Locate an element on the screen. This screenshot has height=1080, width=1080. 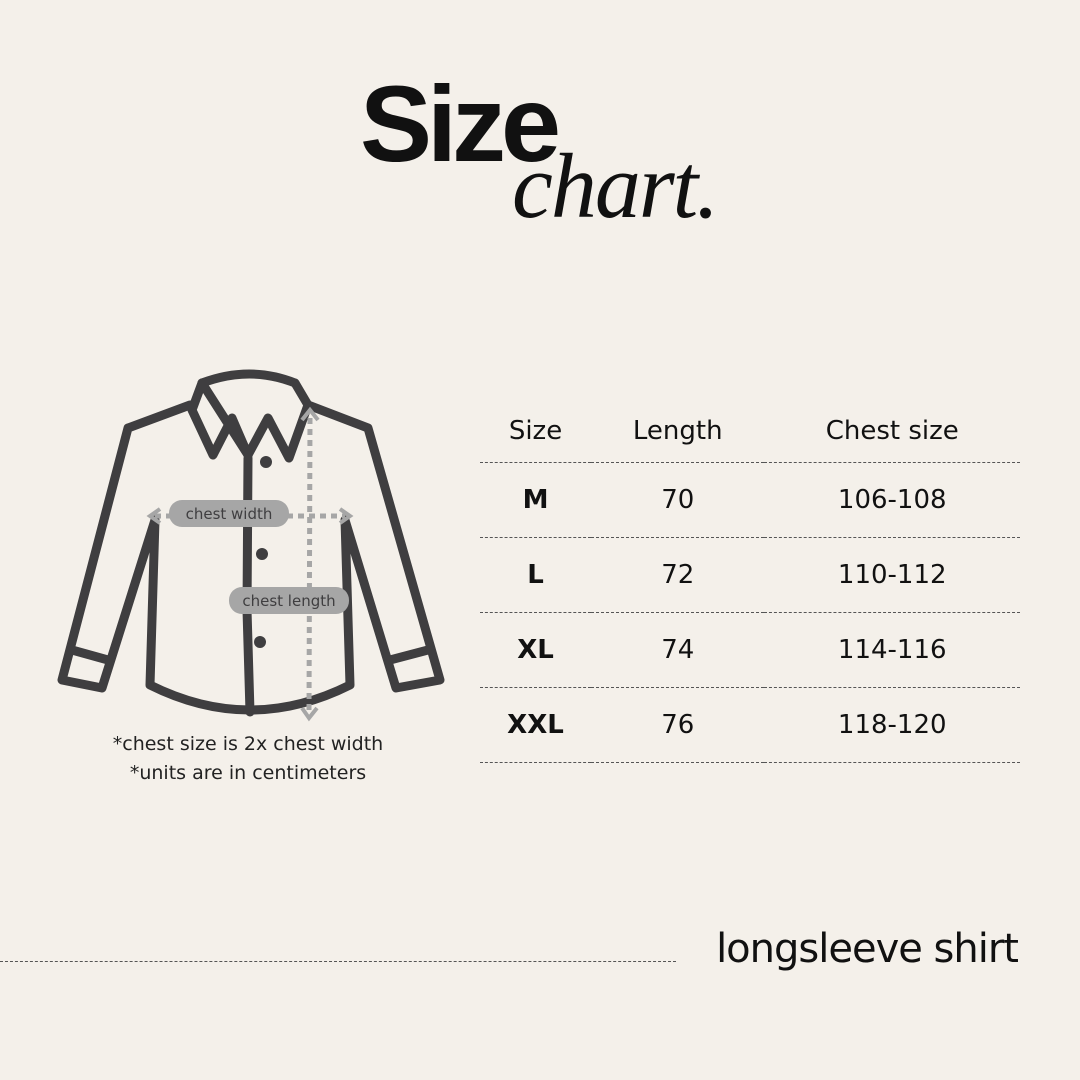
cell-size: XXL is located at coordinates (535, 725).